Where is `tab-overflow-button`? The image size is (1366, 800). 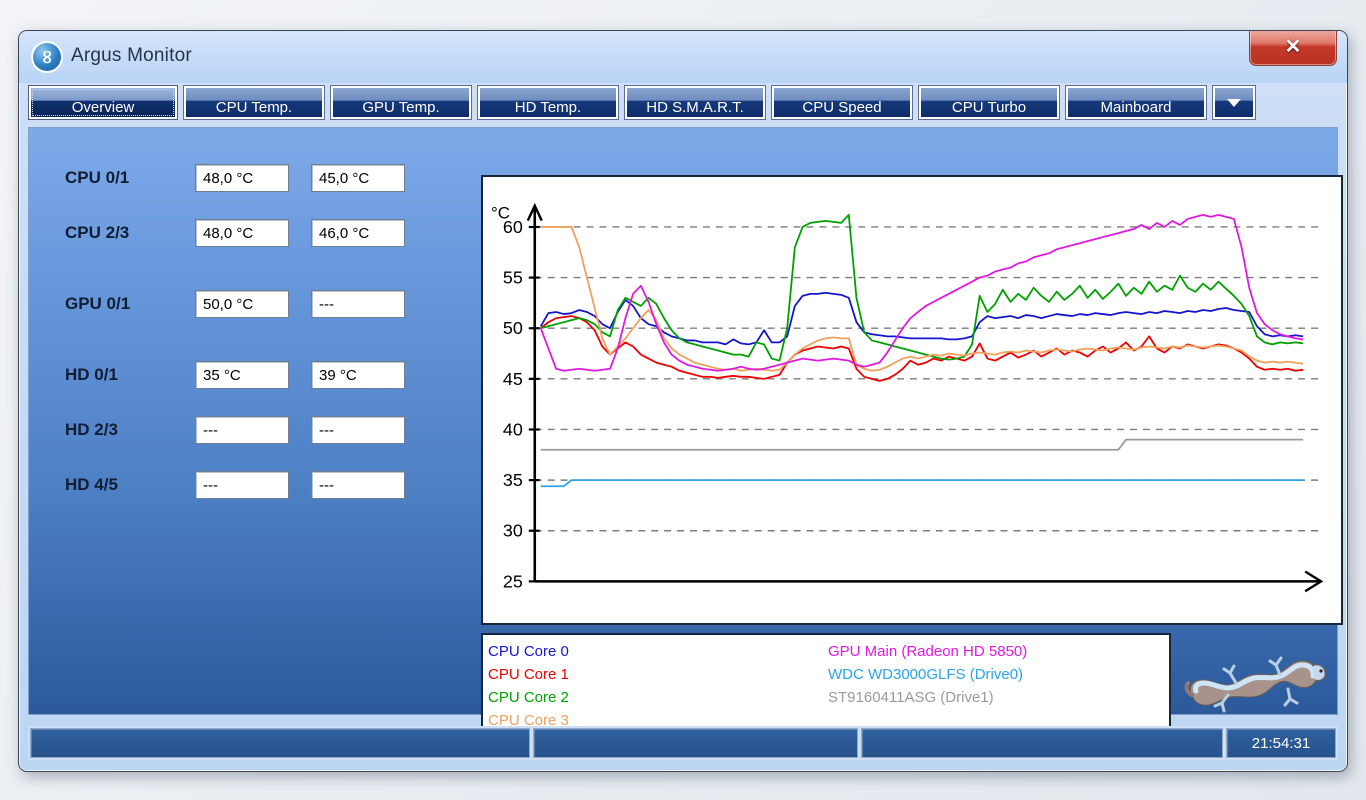 tab-overflow-button is located at coordinates (1234, 102).